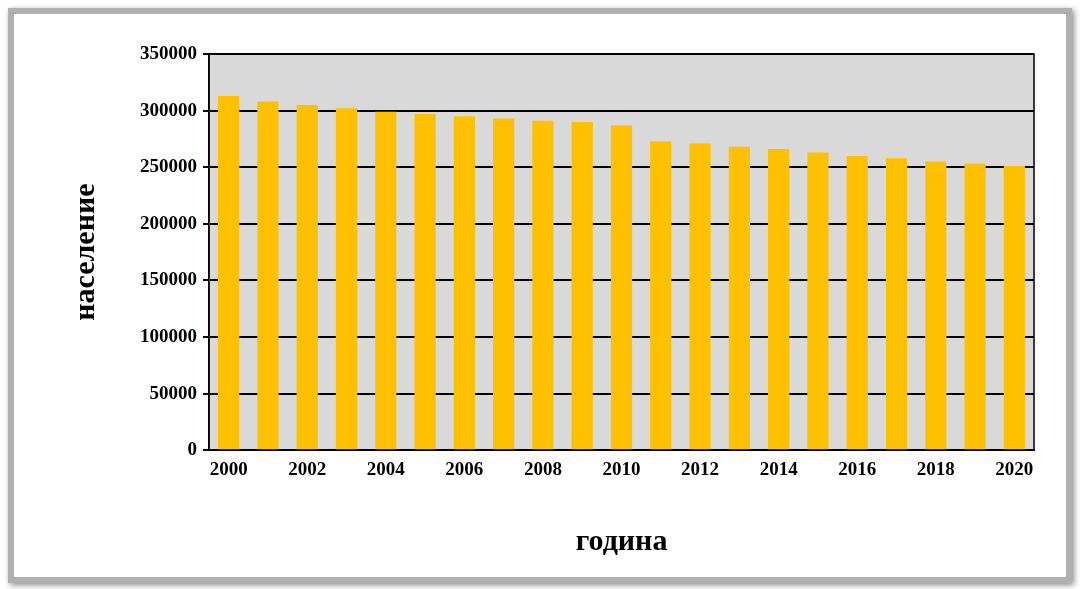 The width and height of the screenshot is (1080, 589). I want to click on y-tick-label: 100000, so click(168, 335).